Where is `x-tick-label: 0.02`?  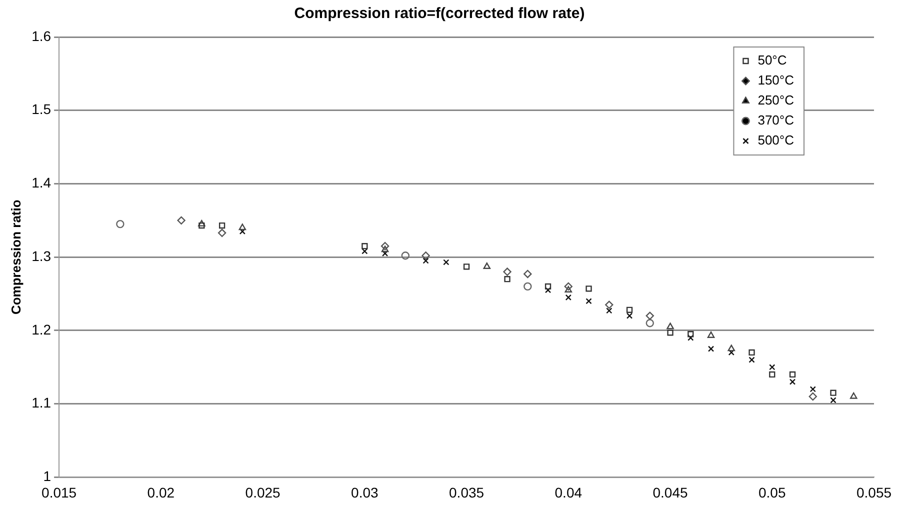 x-tick-label: 0.02 is located at coordinates (161, 492).